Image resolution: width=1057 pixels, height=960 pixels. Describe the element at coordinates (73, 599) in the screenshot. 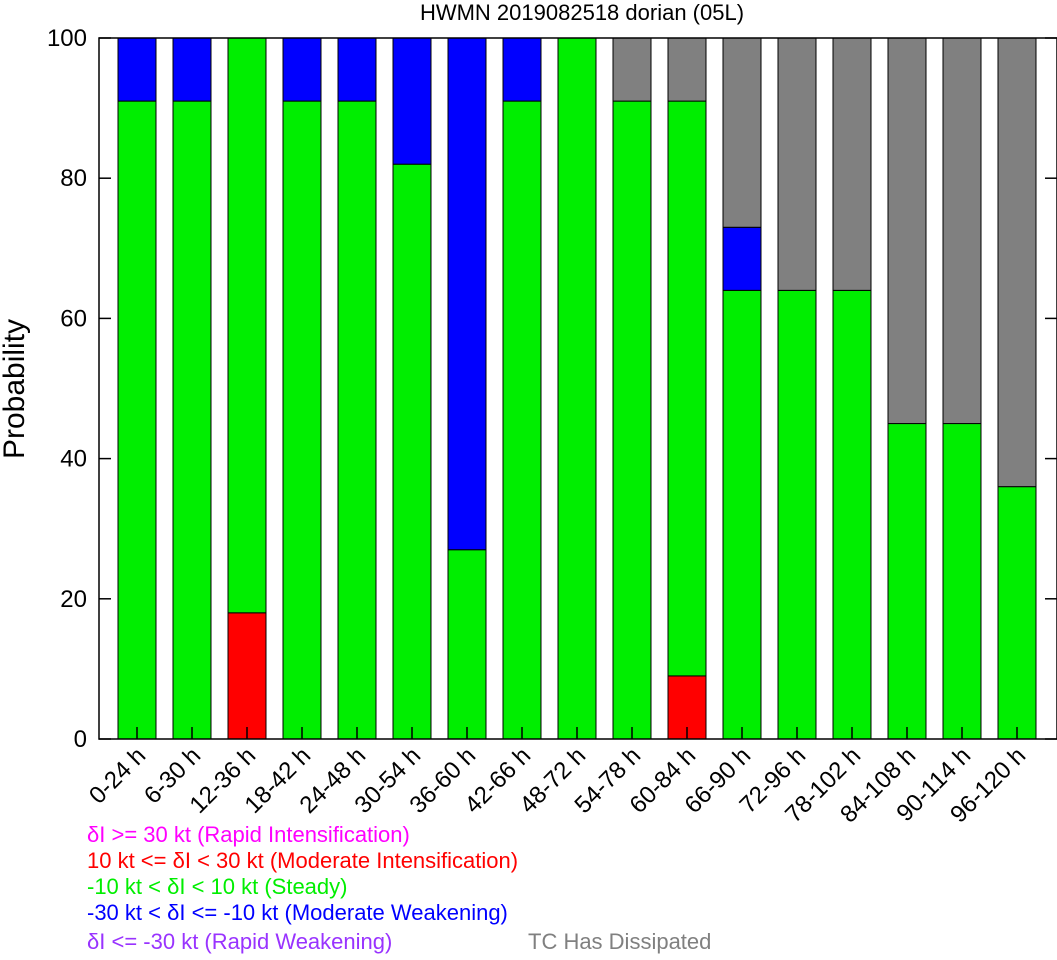

I see `y-tick-label-20: 20` at that location.